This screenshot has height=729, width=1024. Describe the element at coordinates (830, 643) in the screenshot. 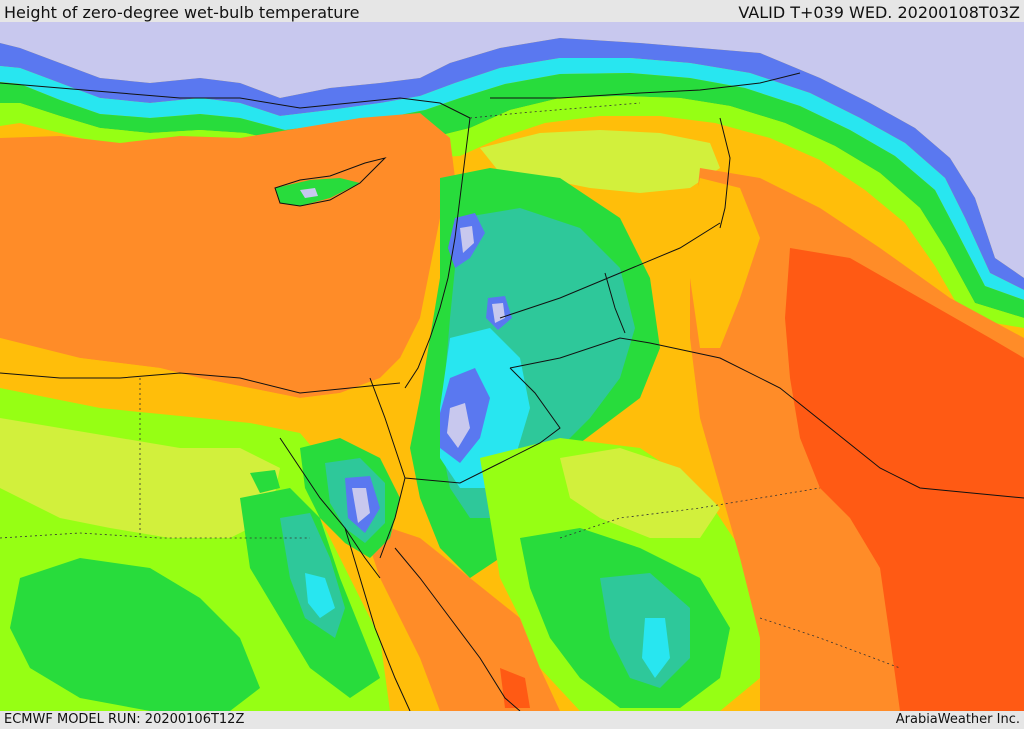

I see `border-saudi-south` at that location.